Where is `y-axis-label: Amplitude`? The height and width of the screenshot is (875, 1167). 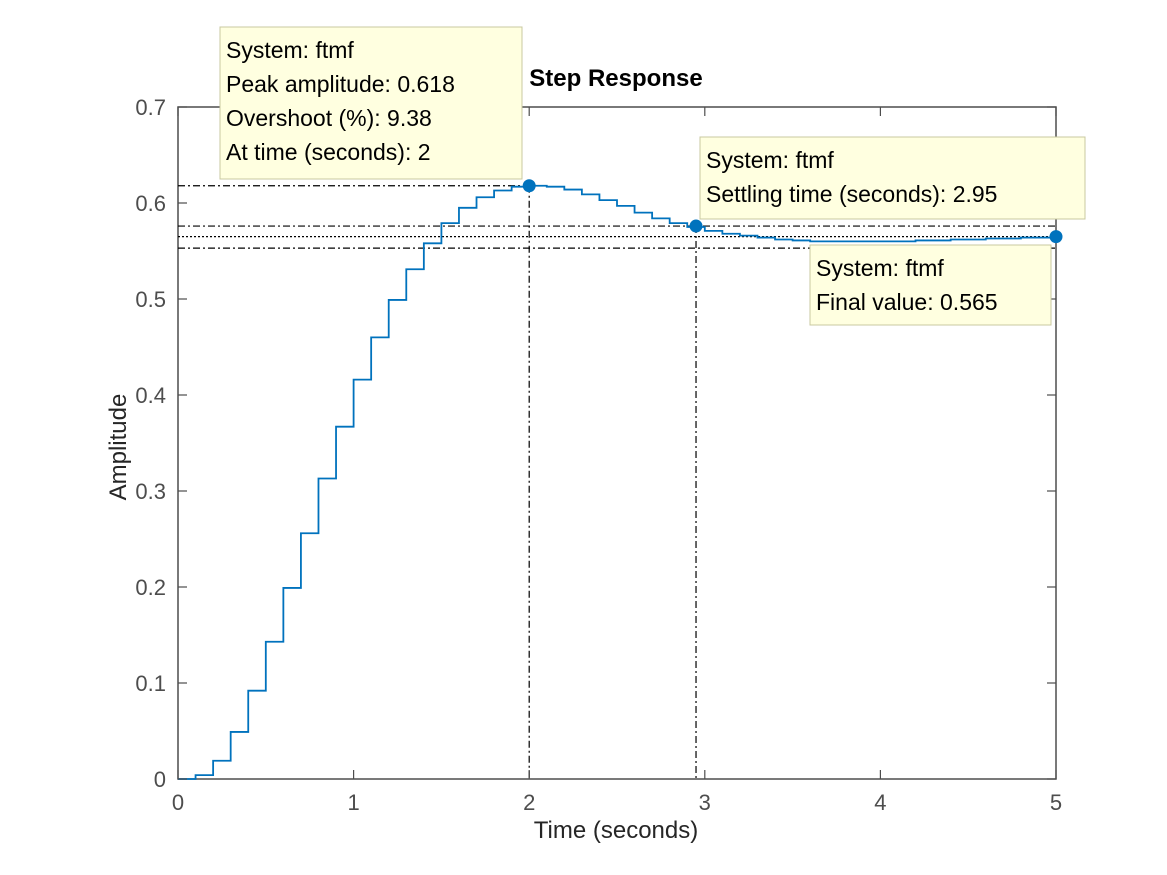
y-axis-label: Amplitude is located at coordinates (118, 447).